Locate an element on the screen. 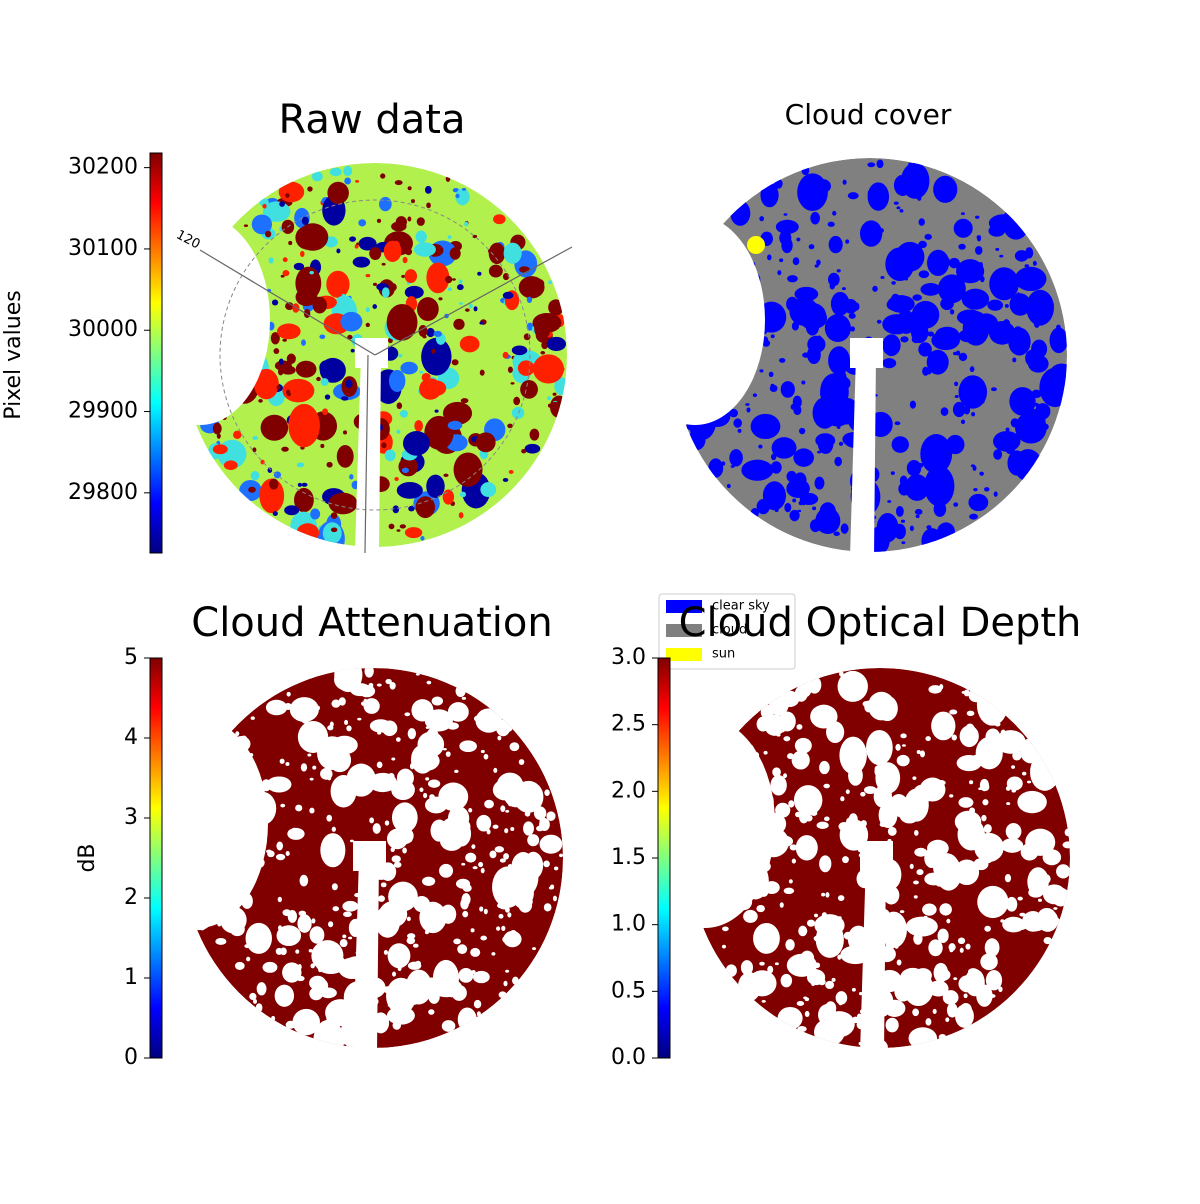 Image resolution: width=1200 pixels, height=1204 pixels. legend-swatch is located at coordinates (684, 630).